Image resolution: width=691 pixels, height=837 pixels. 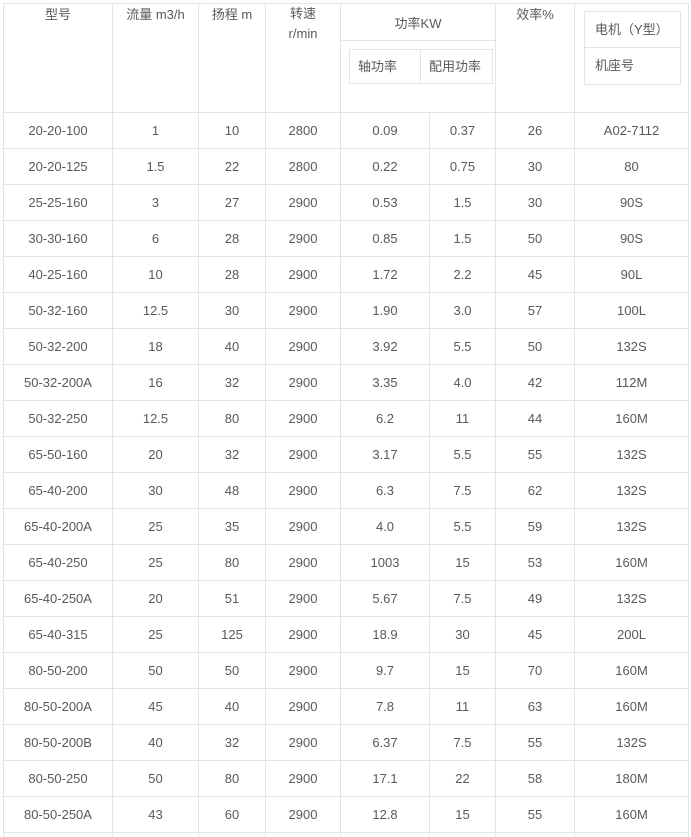 What do you see at coordinates (615, 65) in the screenshot?
I see `header-motor-frame: 机座号` at bounding box center [615, 65].